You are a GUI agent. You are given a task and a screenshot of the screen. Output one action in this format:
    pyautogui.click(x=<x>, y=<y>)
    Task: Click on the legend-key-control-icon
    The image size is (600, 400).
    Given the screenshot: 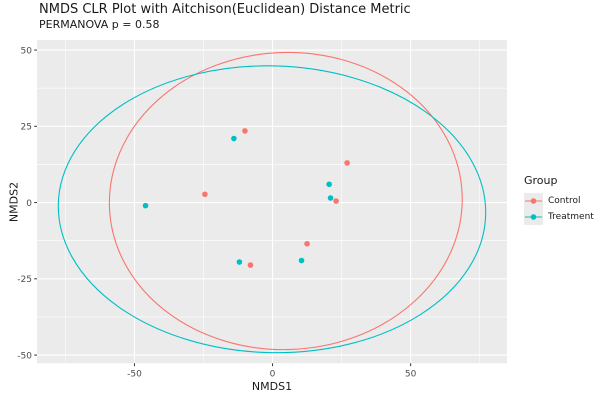 What is the action you would take?
    pyautogui.click(x=533, y=201)
    